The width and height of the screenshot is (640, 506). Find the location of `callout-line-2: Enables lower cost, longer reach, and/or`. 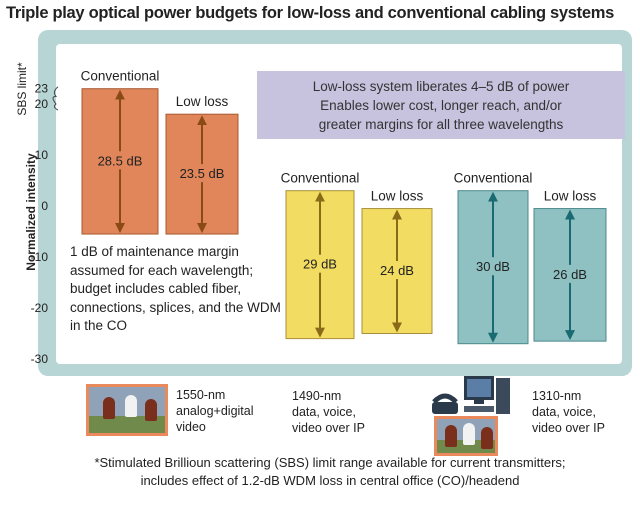

callout-line-2: Enables lower cost, longer reach, and/or is located at coordinates (441, 105).